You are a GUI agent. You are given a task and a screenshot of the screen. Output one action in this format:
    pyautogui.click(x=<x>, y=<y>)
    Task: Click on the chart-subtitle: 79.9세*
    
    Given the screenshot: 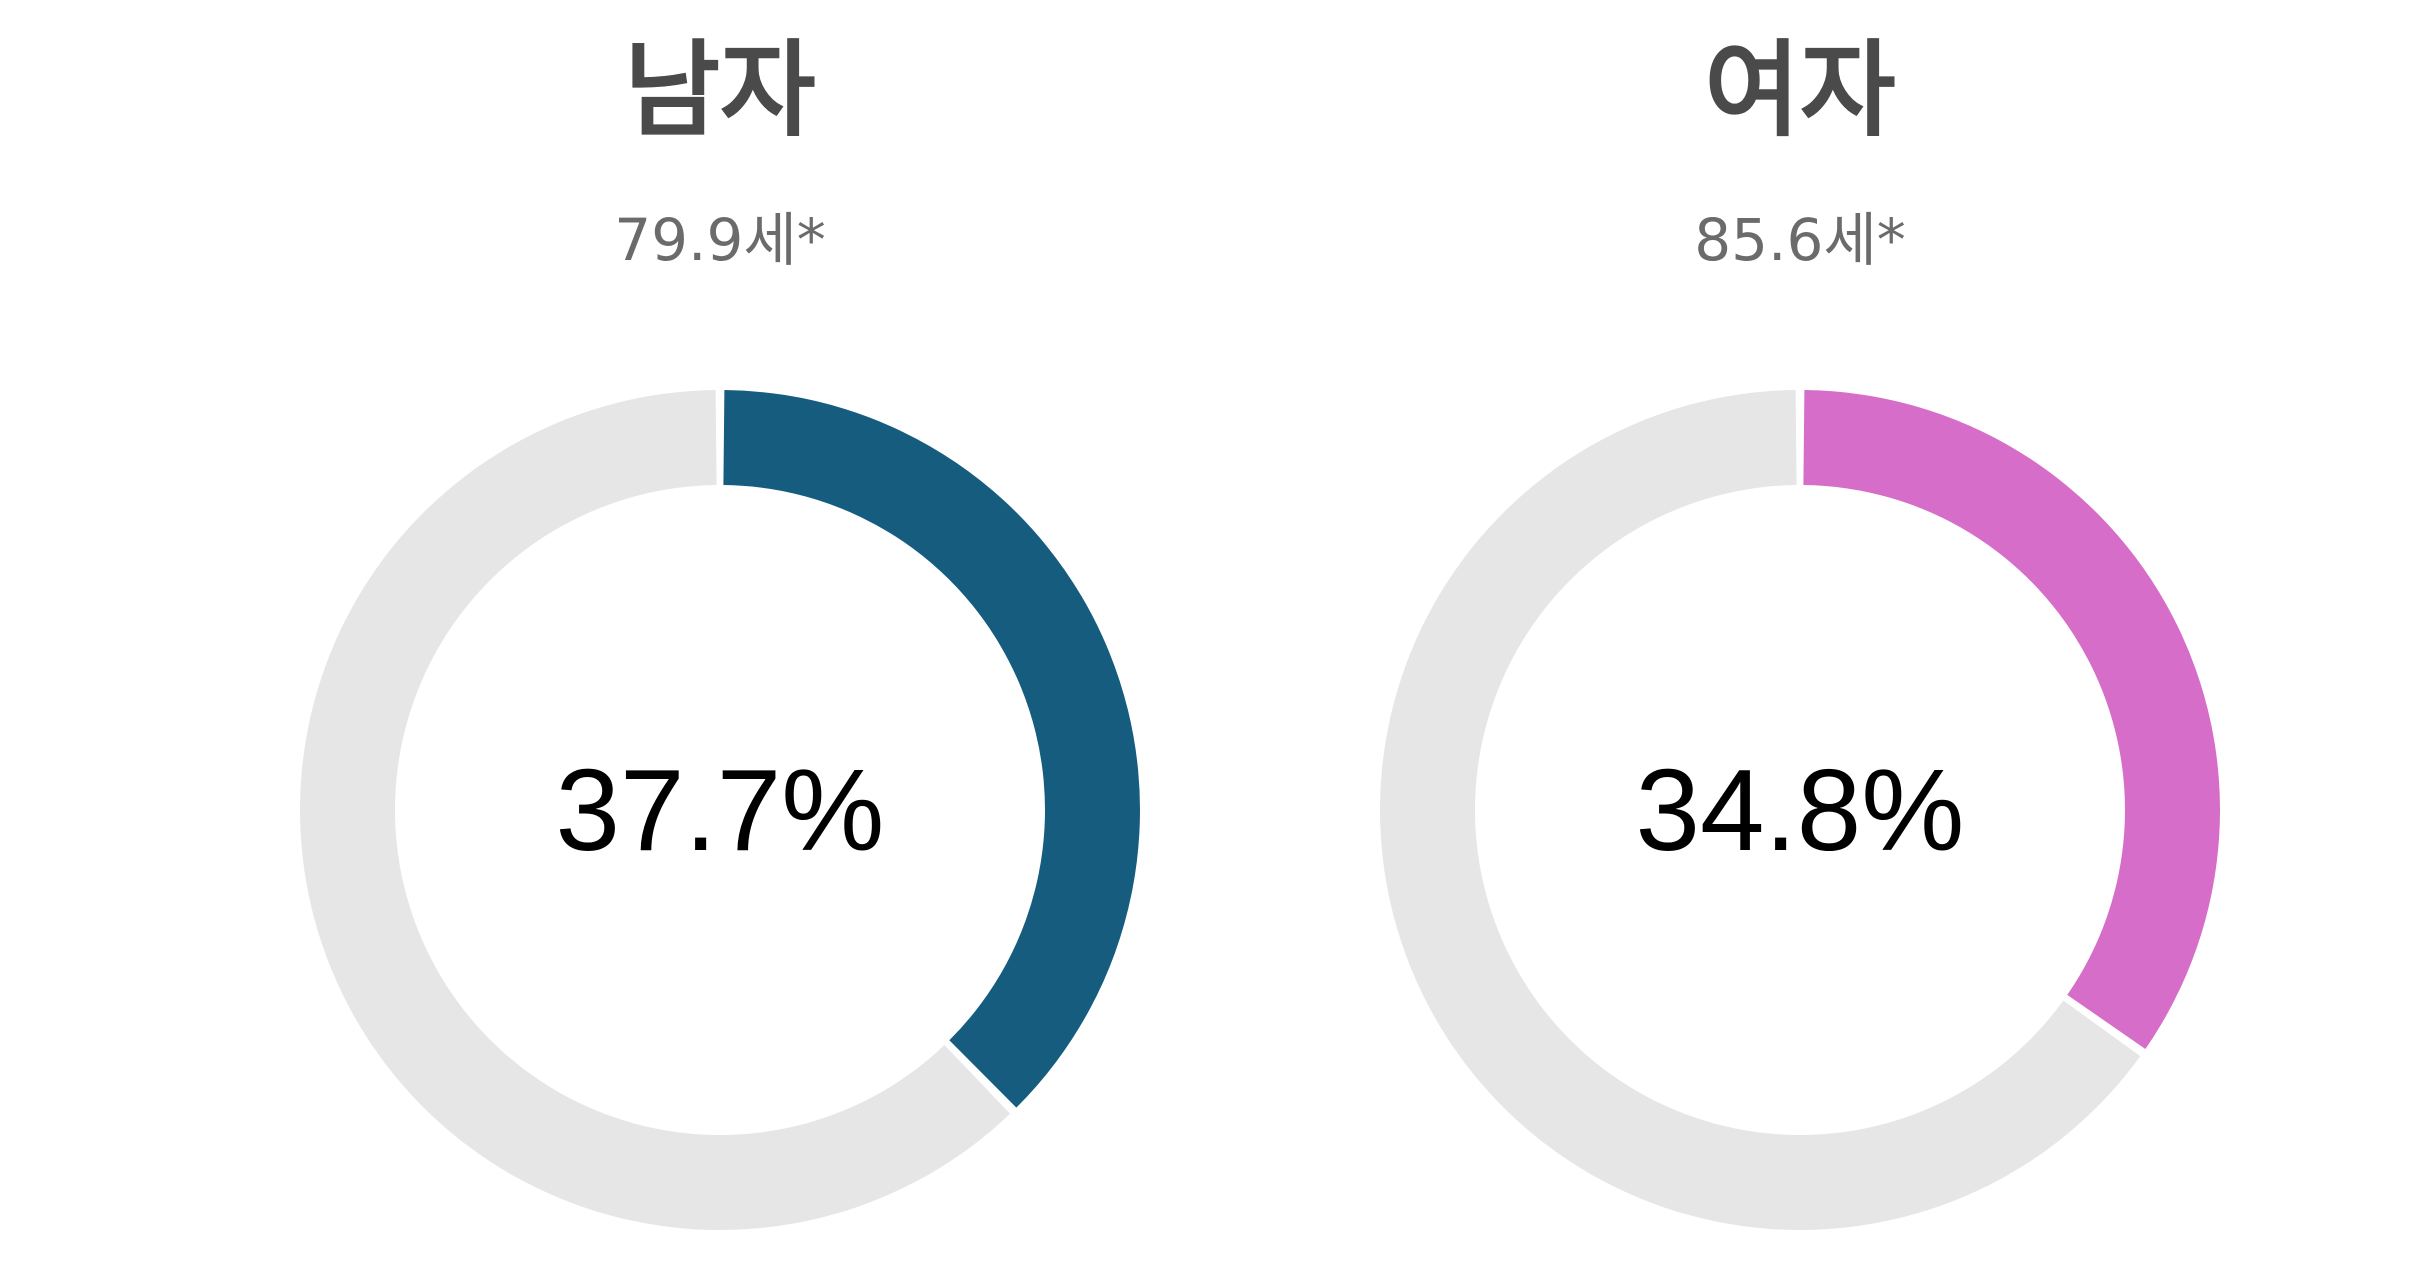 What is the action you would take?
    pyautogui.click(x=720, y=240)
    